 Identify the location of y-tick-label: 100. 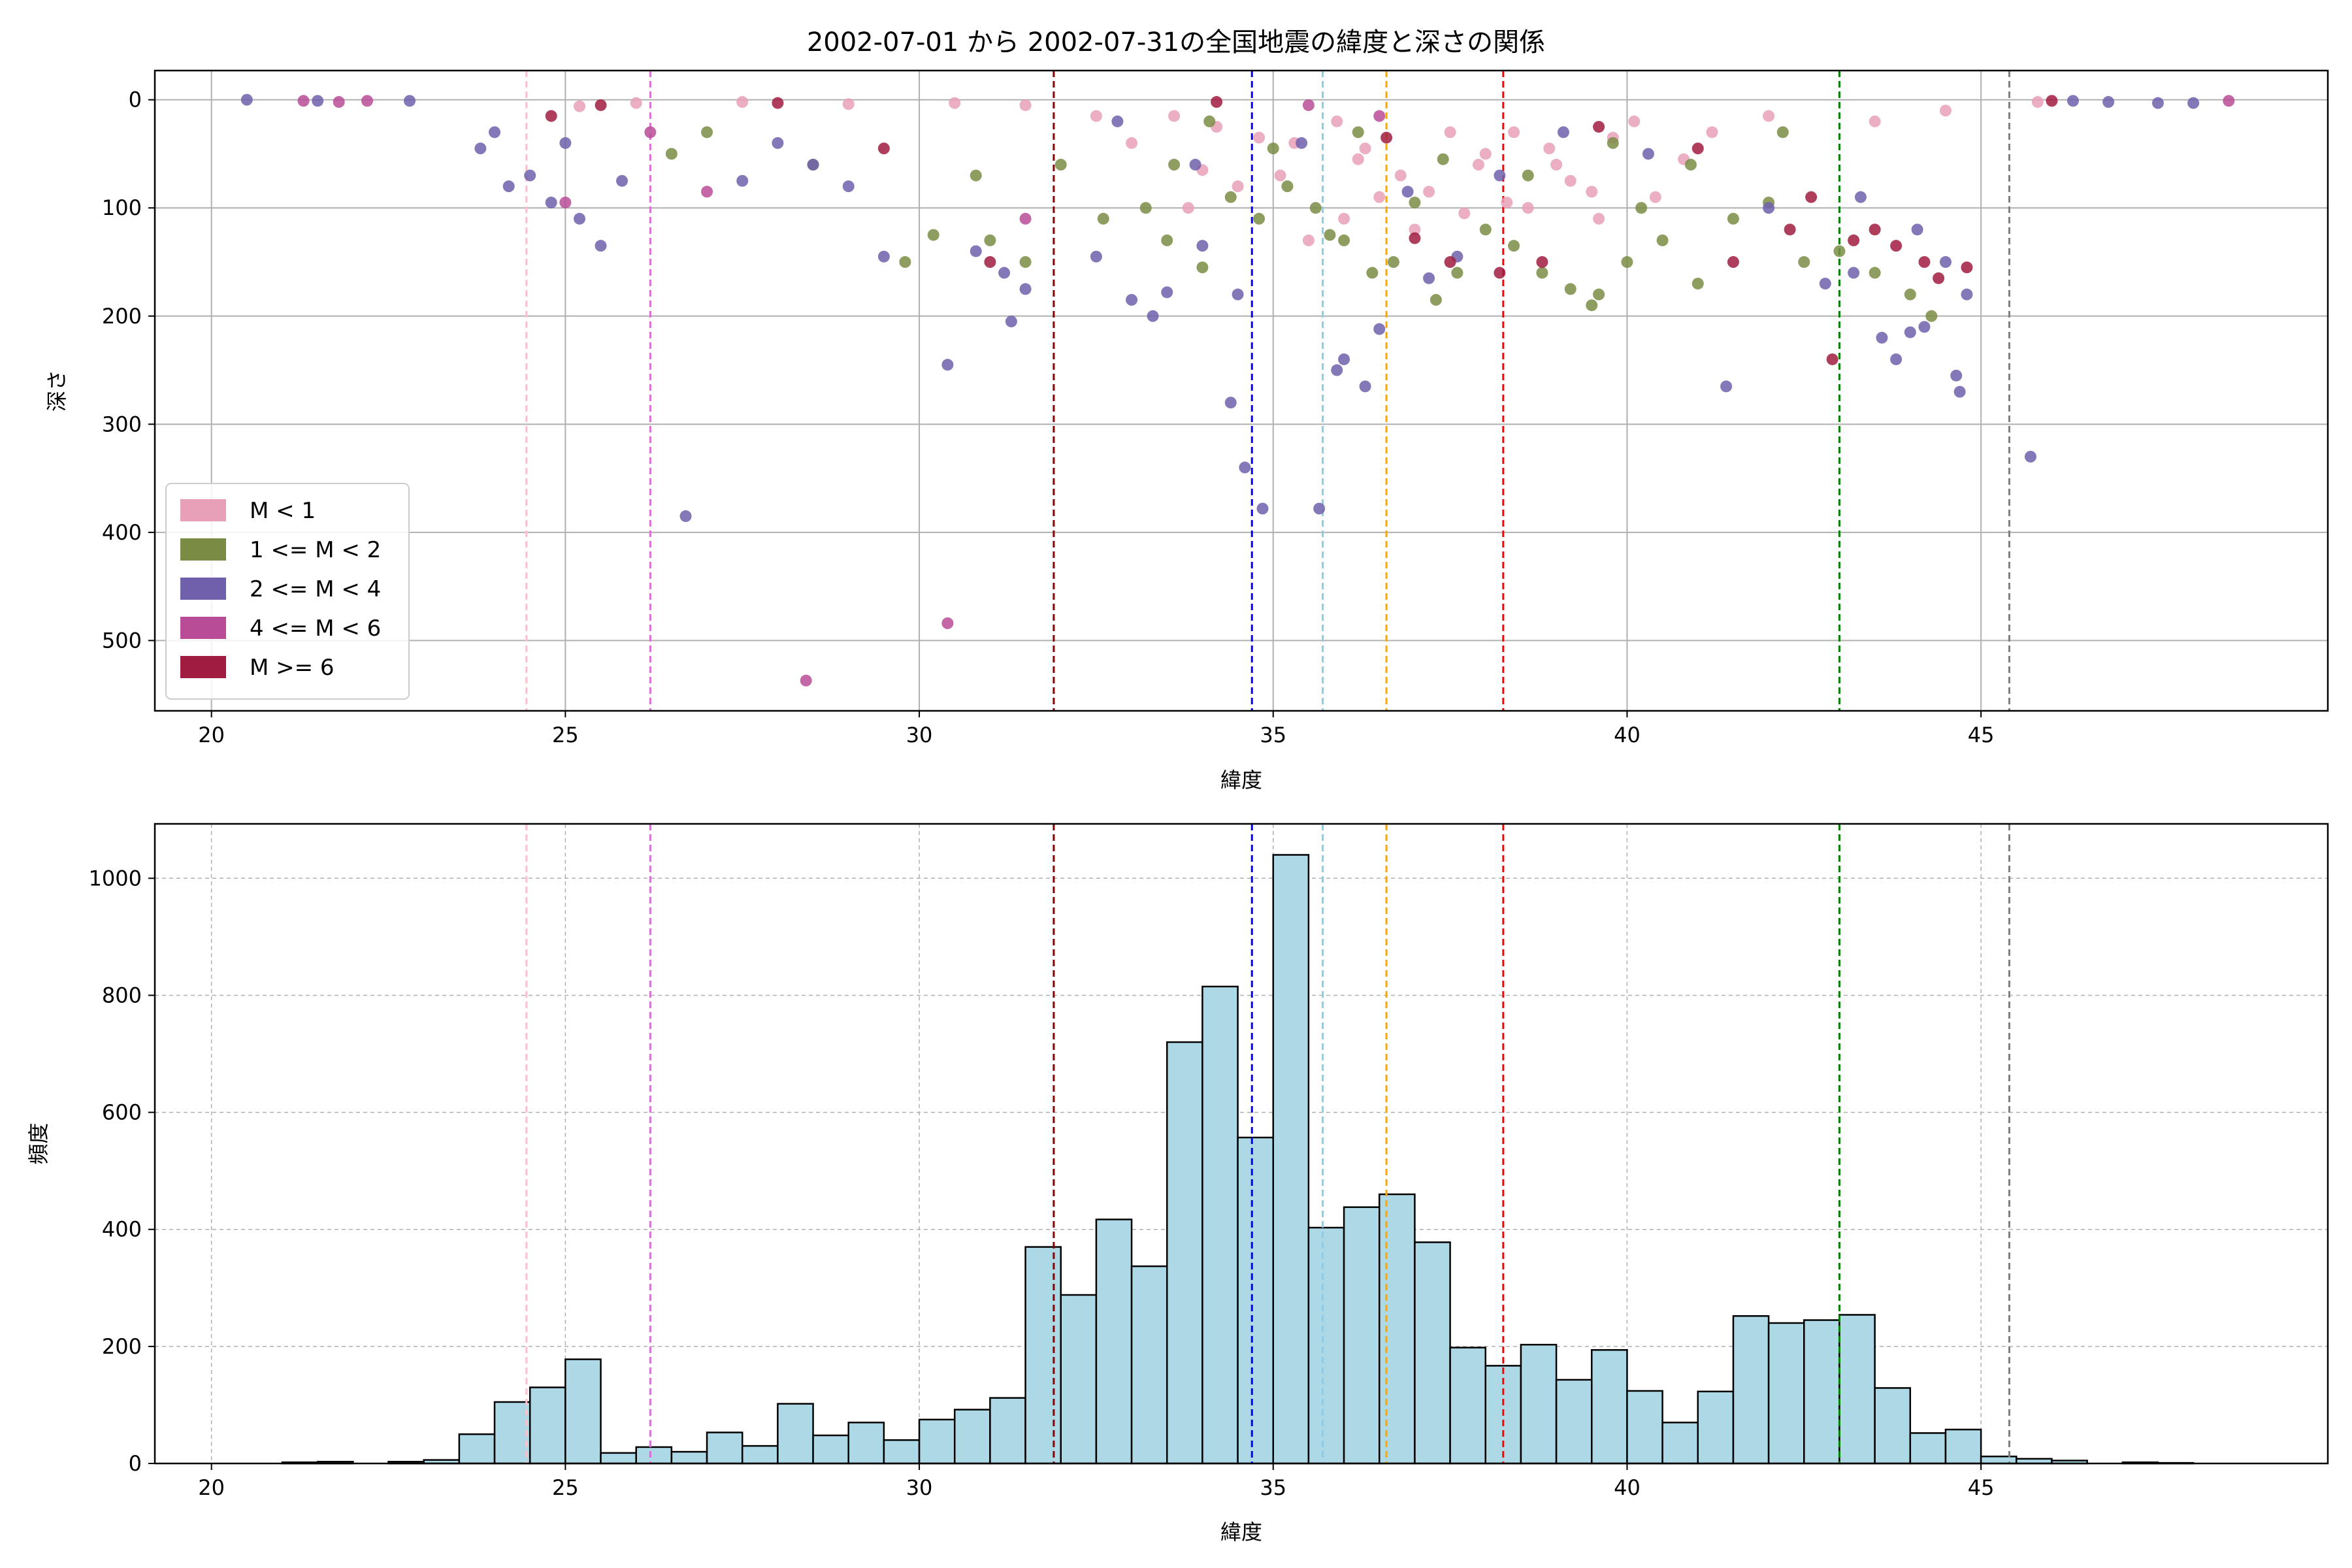
(122, 207).